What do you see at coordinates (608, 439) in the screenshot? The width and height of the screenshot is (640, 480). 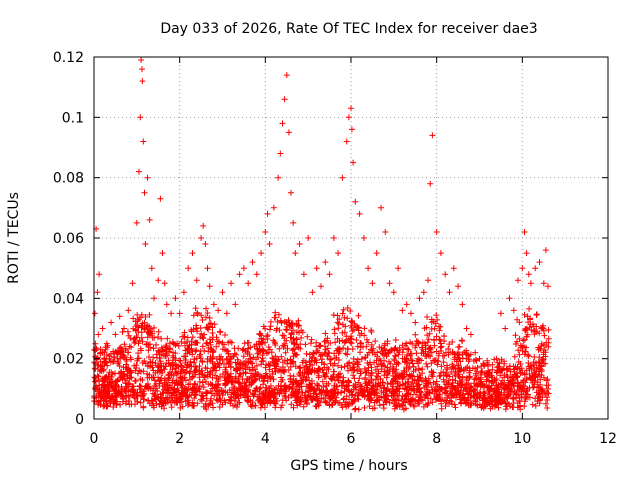 I see `x-tick-label: 12` at bounding box center [608, 439].